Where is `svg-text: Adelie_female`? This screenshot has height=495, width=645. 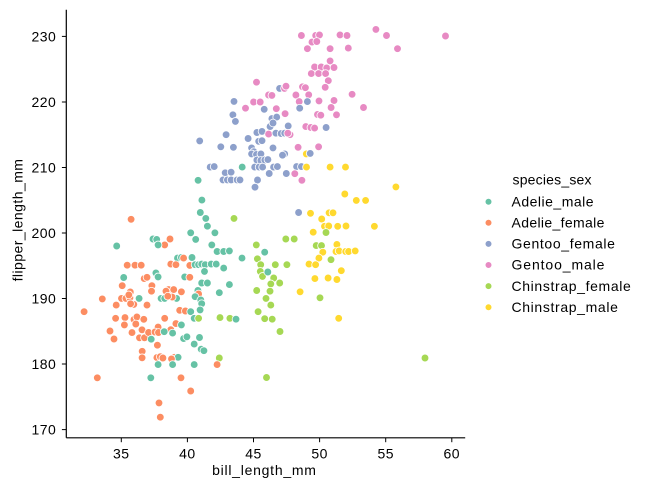
svg-text: Adelie_female is located at coordinates (558, 223).